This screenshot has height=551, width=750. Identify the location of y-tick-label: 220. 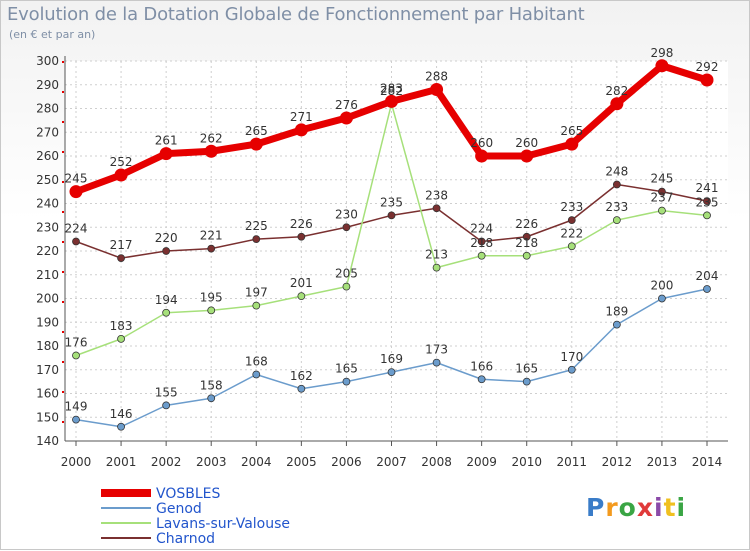
(47, 251).